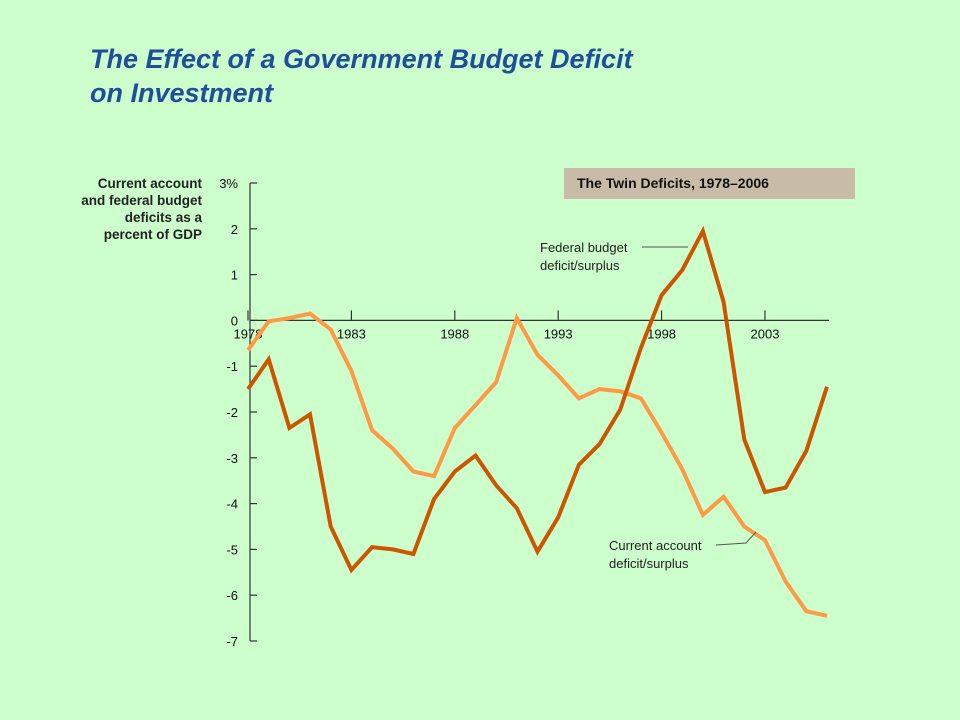  Describe the element at coordinates (152, 234) in the screenshot. I see `y-axis-label-line-4: percent of GDP` at that location.